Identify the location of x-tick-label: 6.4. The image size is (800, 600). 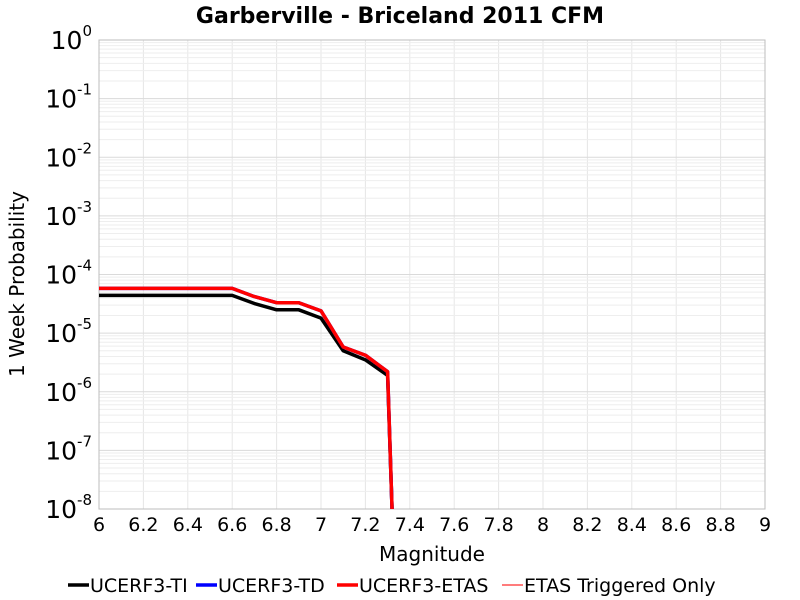
(188, 525).